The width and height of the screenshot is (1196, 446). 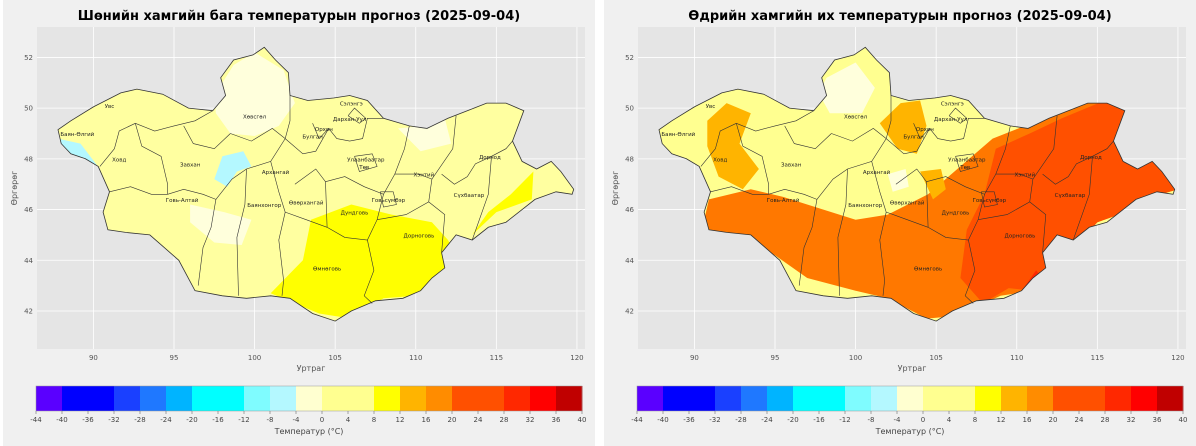 I want to click on colorbar-tick-label: -40, so click(x=61, y=420).